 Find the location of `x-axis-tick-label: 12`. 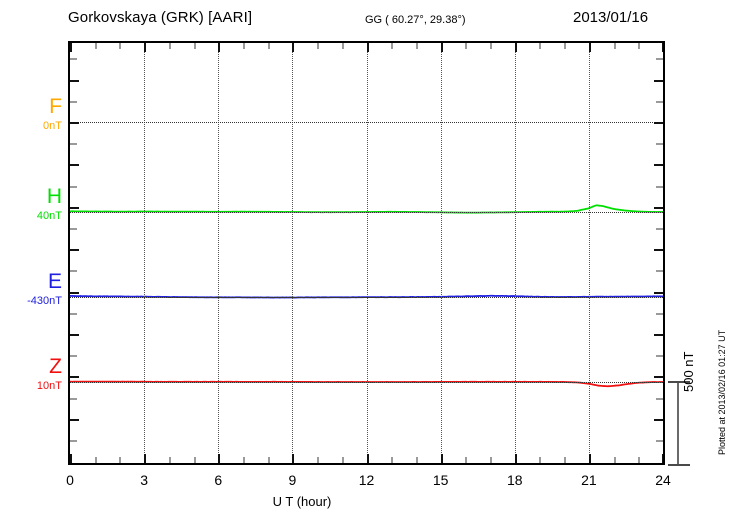

x-axis-tick-label: 12 is located at coordinates (366, 480).